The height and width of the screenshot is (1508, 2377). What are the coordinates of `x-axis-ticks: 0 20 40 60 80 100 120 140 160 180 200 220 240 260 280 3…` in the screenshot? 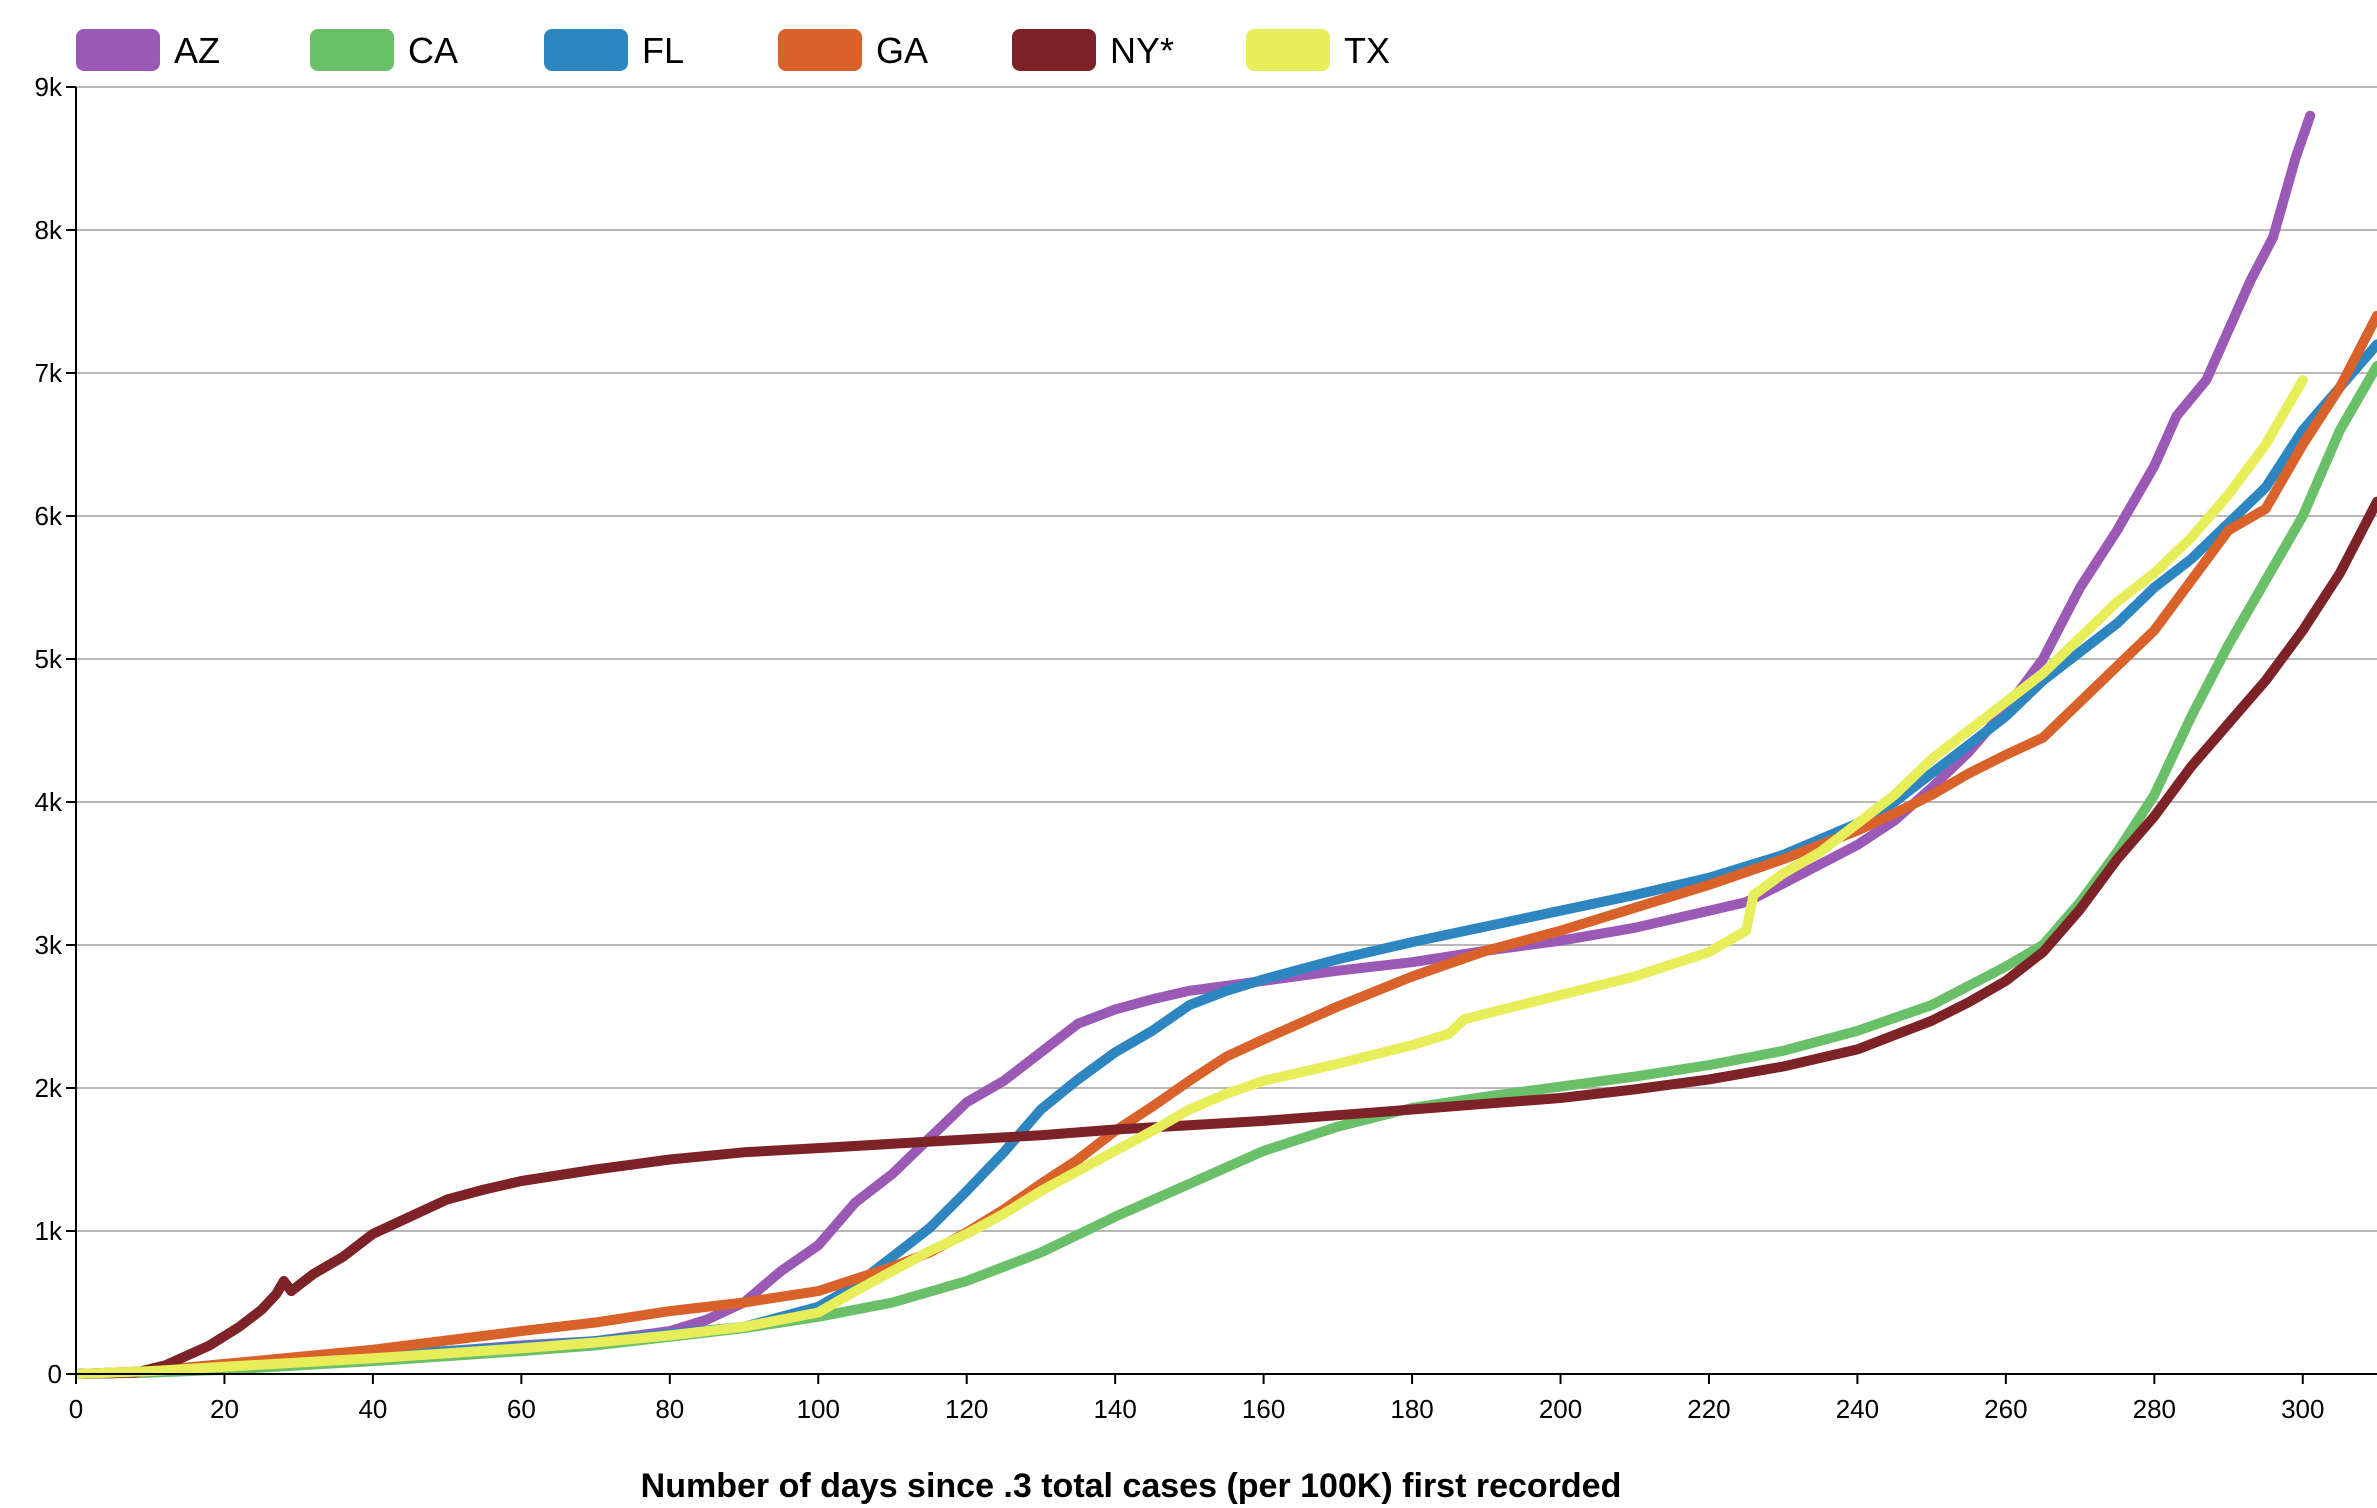 It's located at (1196, 1399).